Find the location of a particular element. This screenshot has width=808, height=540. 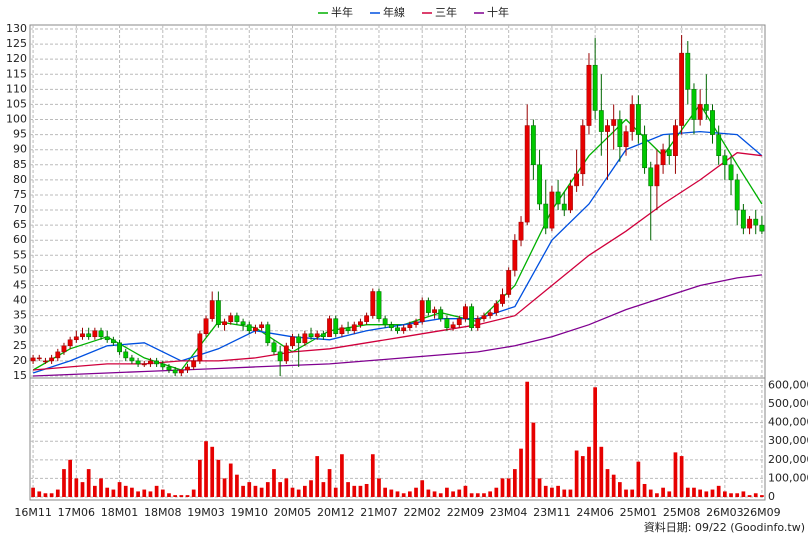

y2-tick-label: 400,000 is located at coordinates (788, 422).